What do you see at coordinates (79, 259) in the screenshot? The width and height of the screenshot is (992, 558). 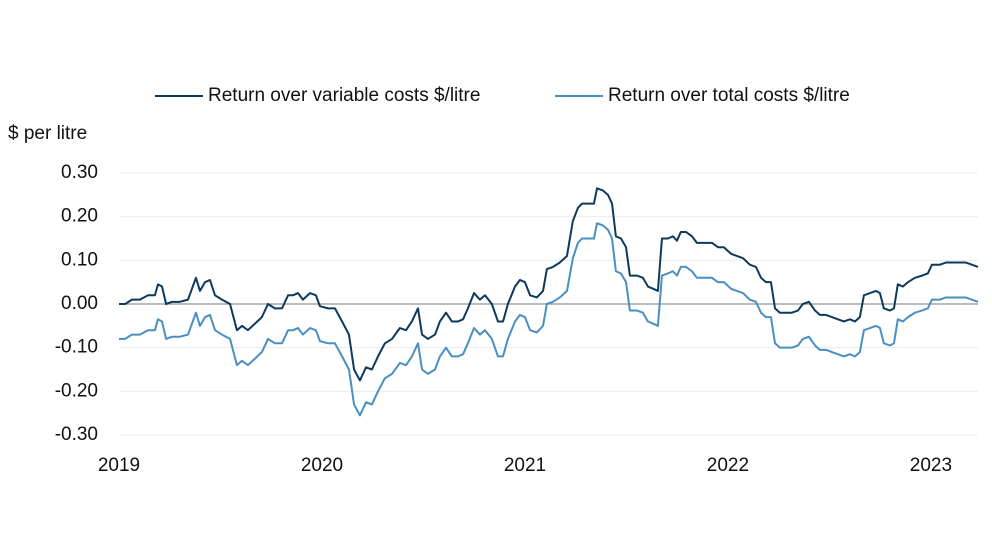 I see `y-tick-label: 0.10` at bounding box center [79, 259].